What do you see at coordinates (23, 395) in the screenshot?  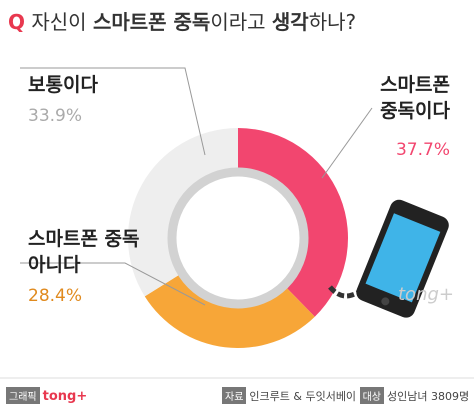 I see `credit-tag: 그래픽` at bounding box center [23, 395].